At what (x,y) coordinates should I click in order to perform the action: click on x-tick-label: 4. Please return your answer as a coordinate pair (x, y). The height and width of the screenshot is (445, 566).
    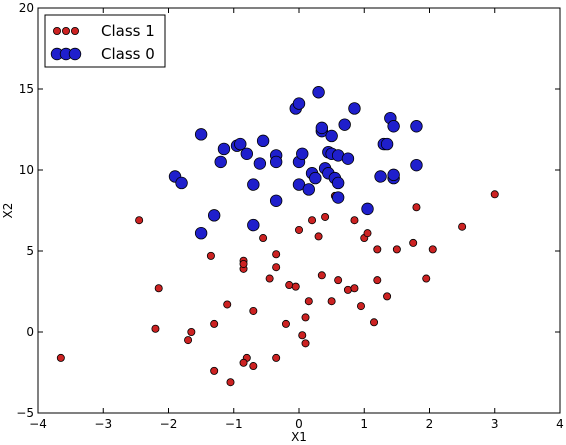
    Looking at the image, I should click on (560, 424).